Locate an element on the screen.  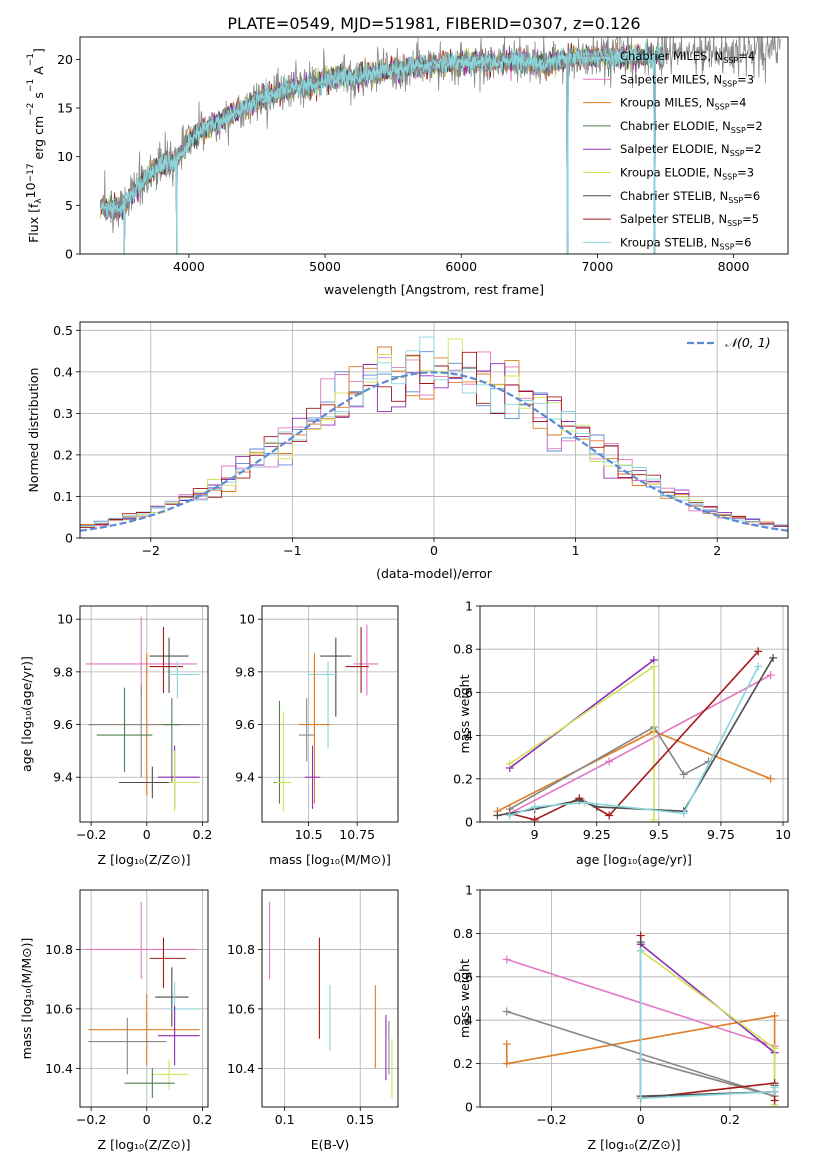
y-tick-label: 5 is located at coordinates (69, 205).